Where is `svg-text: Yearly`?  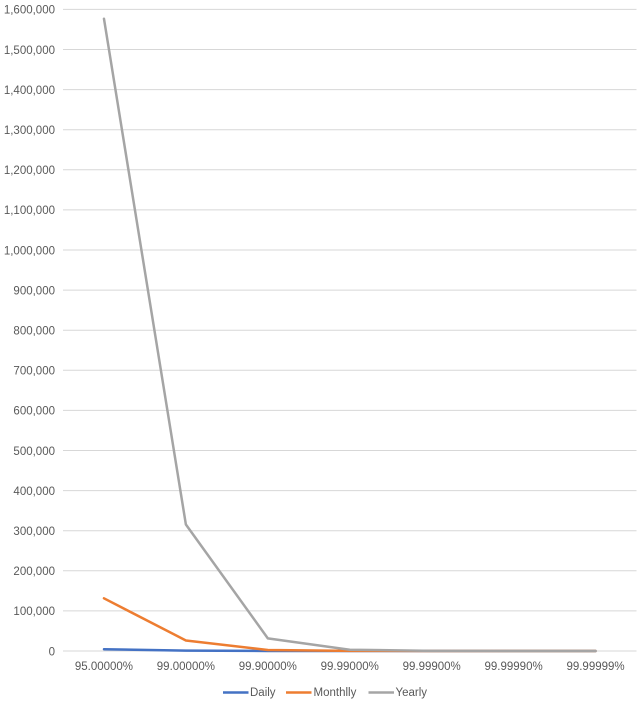 svg-text: Yearly is located at coordinates (412, 693).